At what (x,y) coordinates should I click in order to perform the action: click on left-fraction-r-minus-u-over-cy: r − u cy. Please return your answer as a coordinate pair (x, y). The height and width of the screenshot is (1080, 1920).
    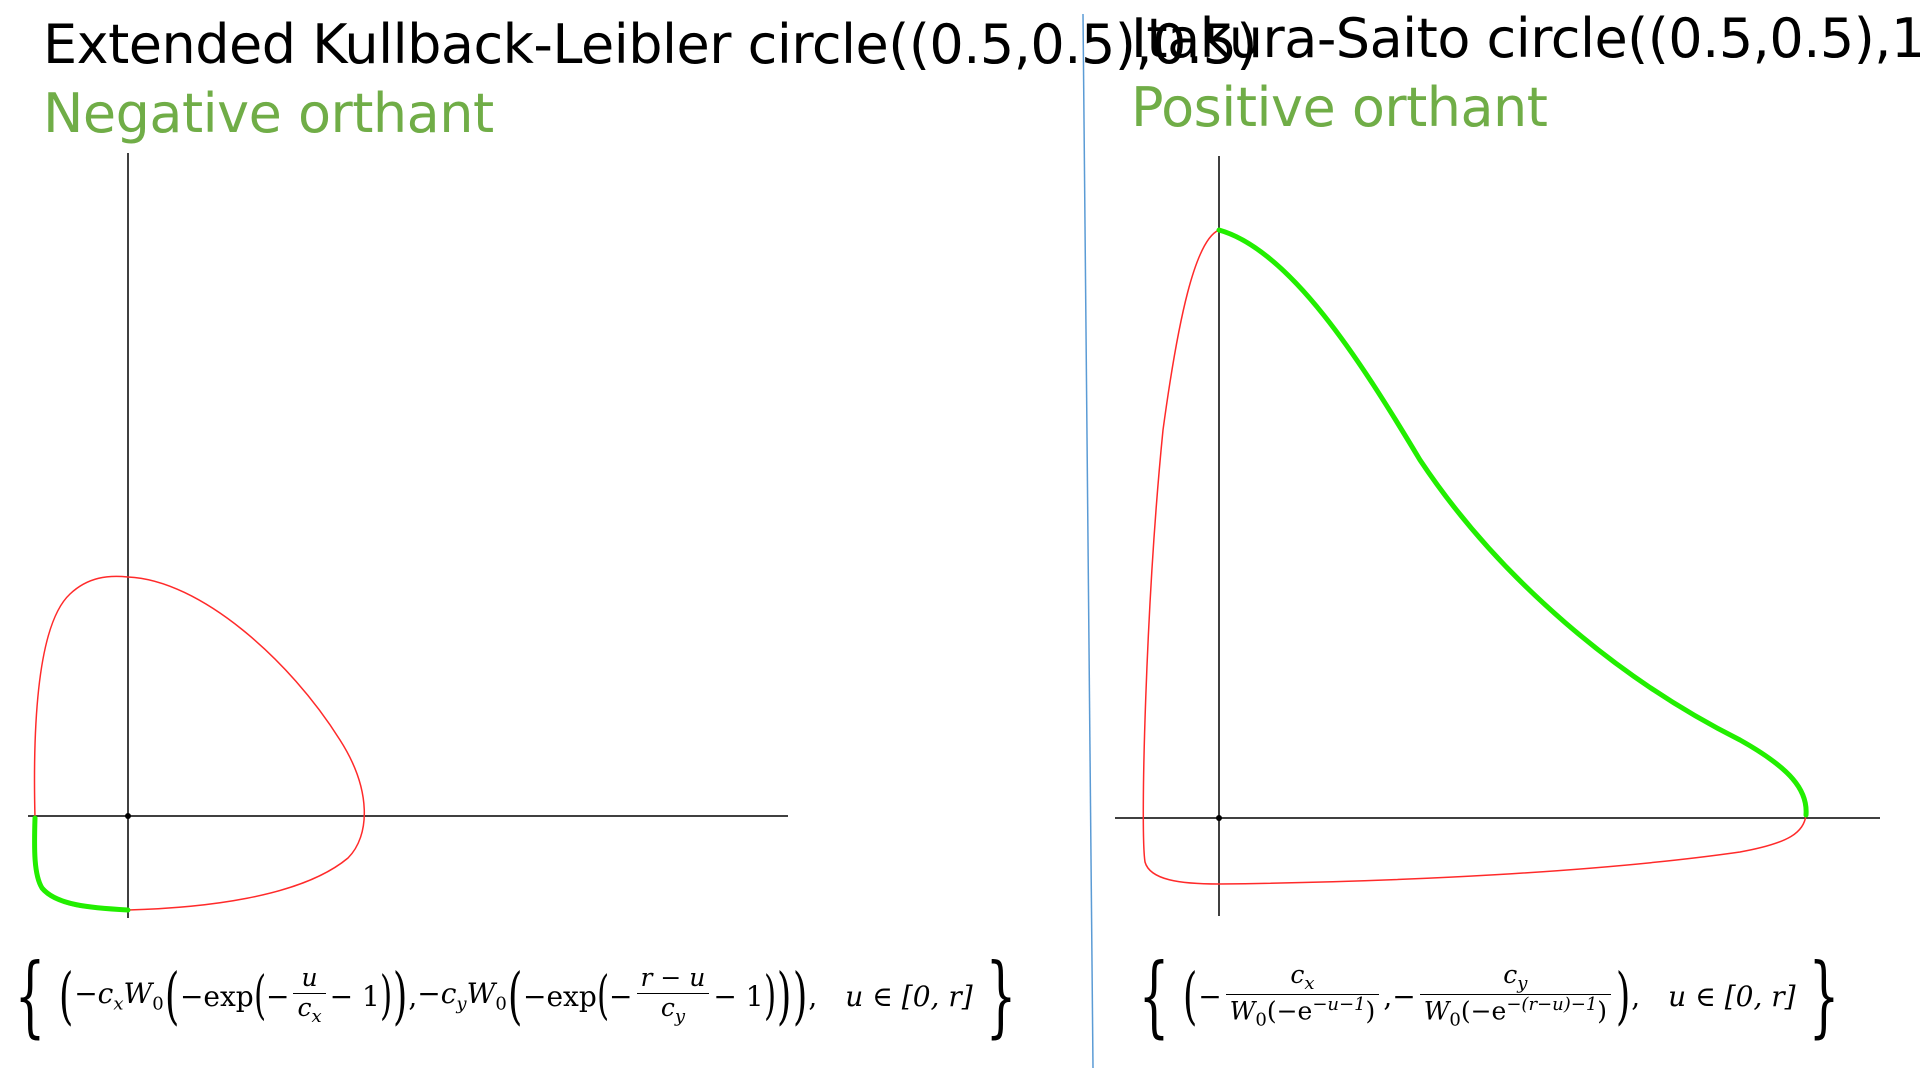
    Looking at the image, I should click on (673, 995).